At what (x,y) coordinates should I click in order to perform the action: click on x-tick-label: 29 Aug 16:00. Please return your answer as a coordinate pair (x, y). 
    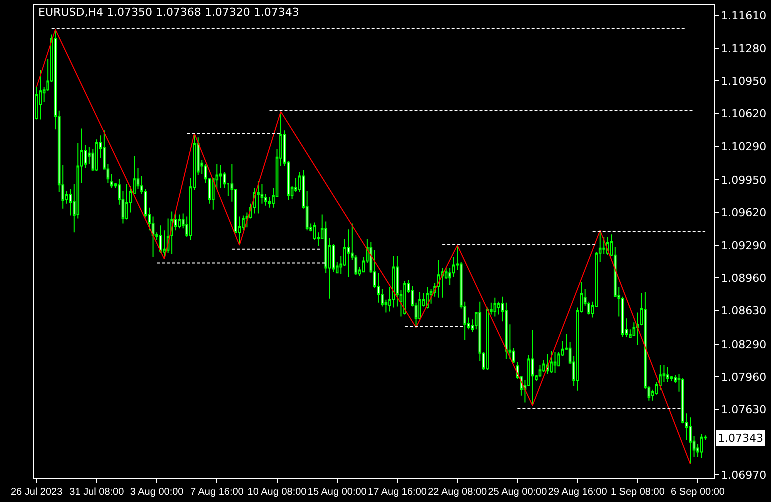
    Looking at the image, I should click on (578, 492).